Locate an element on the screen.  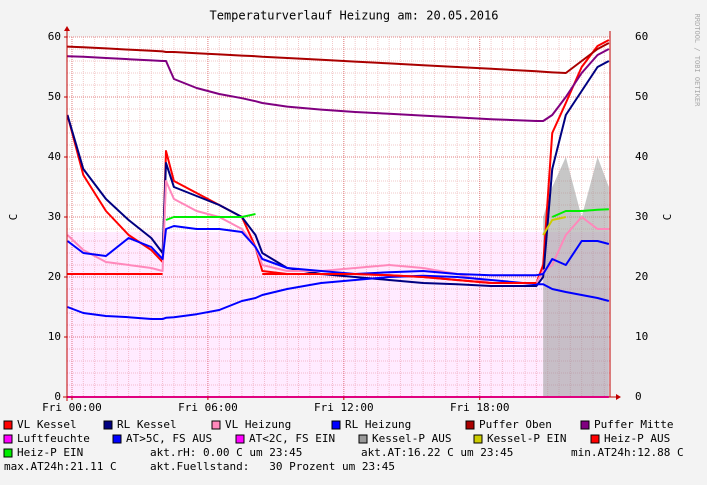
legend-label: Luftfeuchte is located at coordinates (53, 438).